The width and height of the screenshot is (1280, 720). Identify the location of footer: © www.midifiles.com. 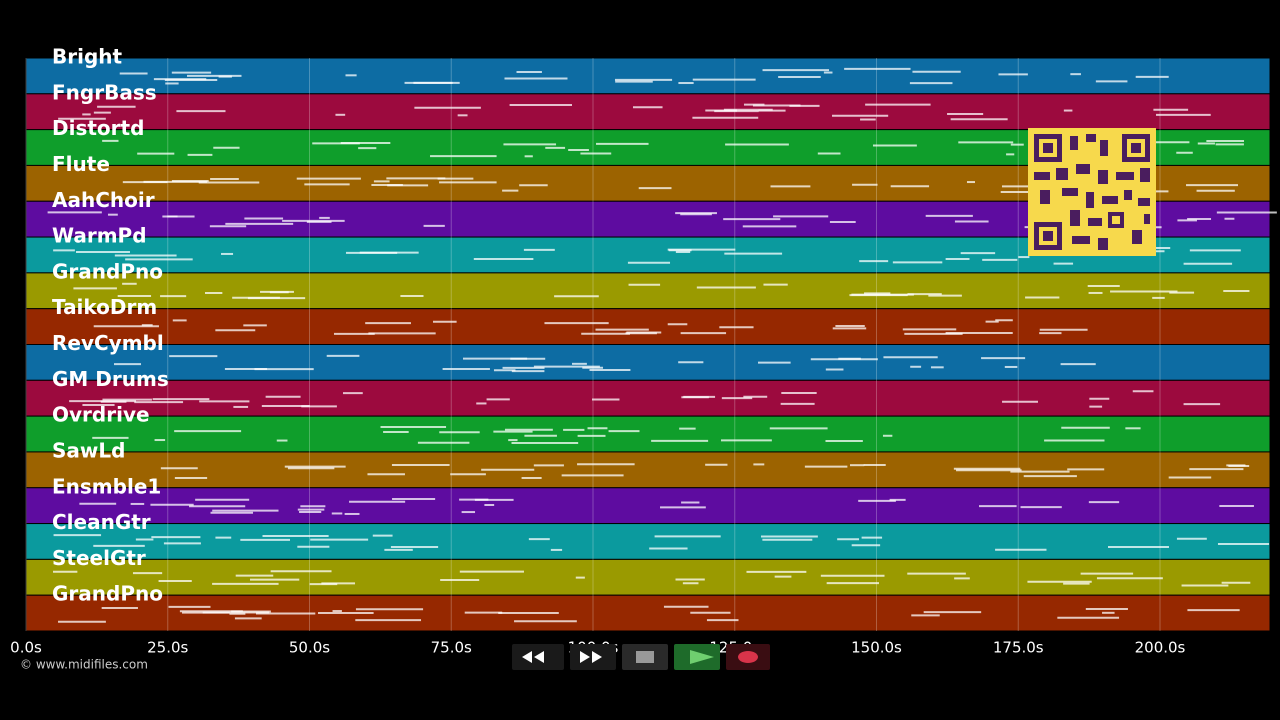
(84, 665).